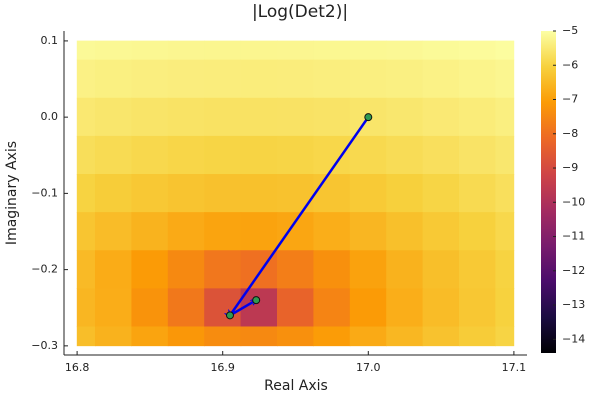  Describe the element at coordinates (300, 12) in the screenshot. I see `chart-title: |Log(Det2)|` at that location.